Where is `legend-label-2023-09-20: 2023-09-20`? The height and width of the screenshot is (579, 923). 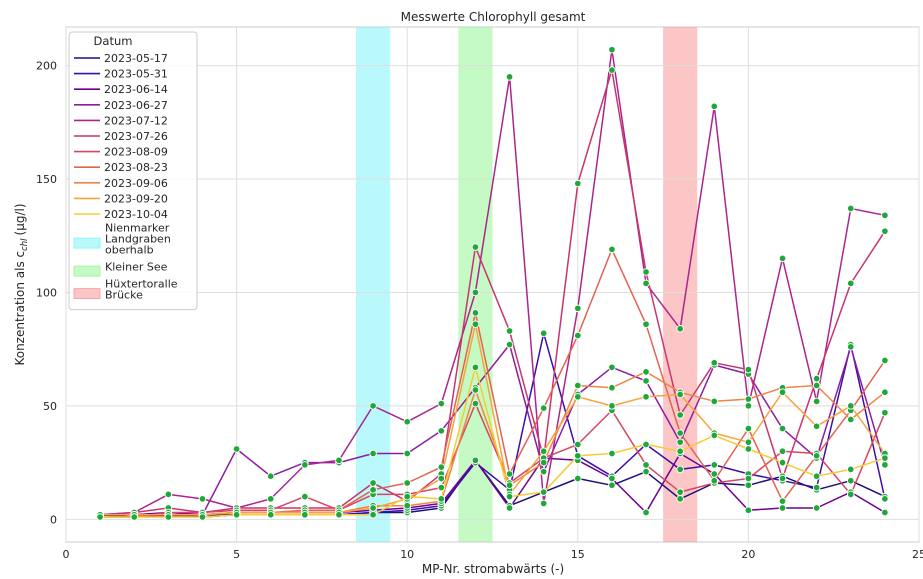
legend-label-2023-09-20: 2023-09-20 is located at coordinates (136, 198).